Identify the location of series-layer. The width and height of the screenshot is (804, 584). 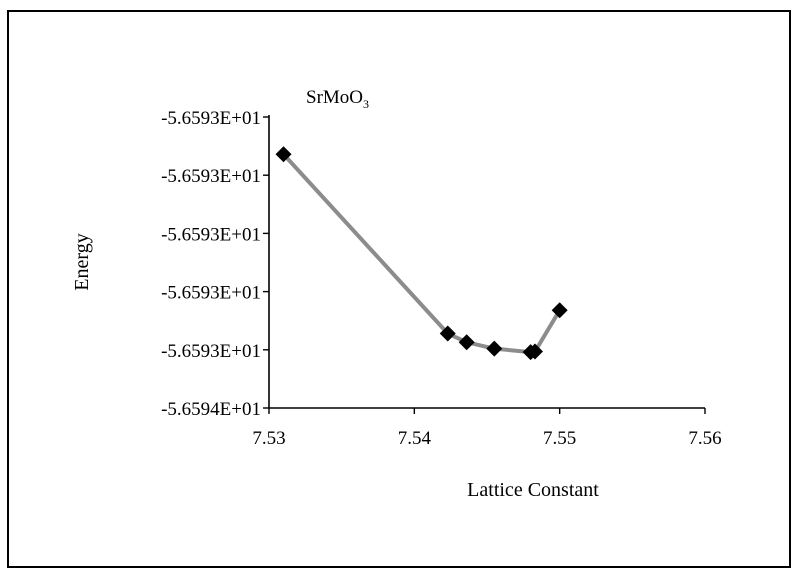
(421, 253).